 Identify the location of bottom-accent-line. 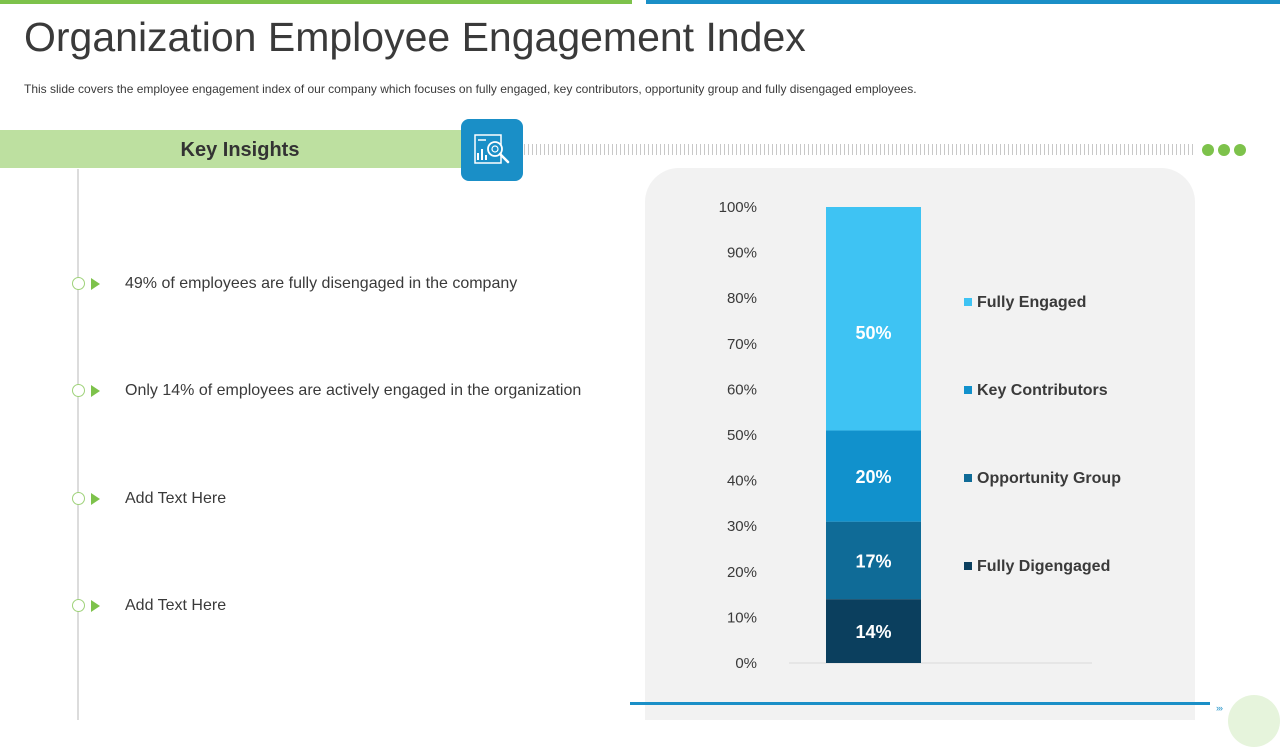
(920, 703).